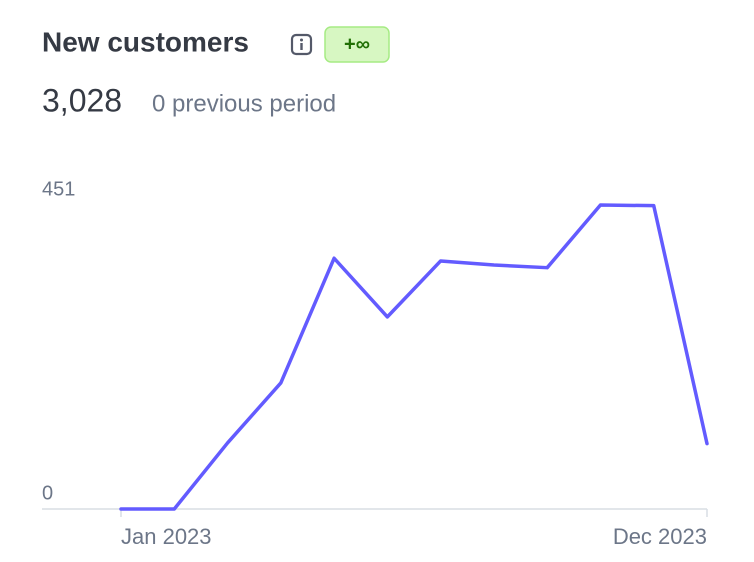  I want to click on y-tick-label: 0, so click(47, 493).